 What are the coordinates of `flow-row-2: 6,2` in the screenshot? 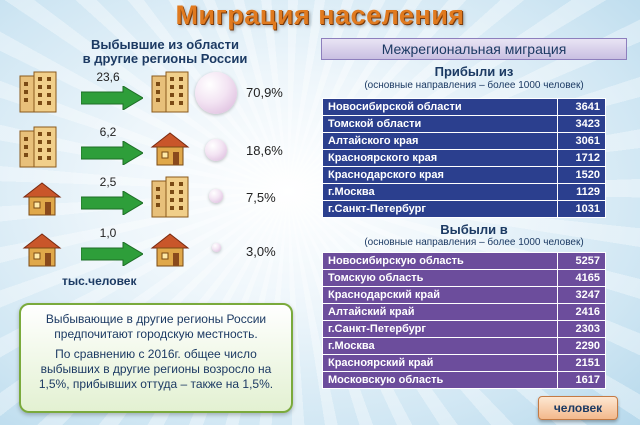 It's located at (168, 148).